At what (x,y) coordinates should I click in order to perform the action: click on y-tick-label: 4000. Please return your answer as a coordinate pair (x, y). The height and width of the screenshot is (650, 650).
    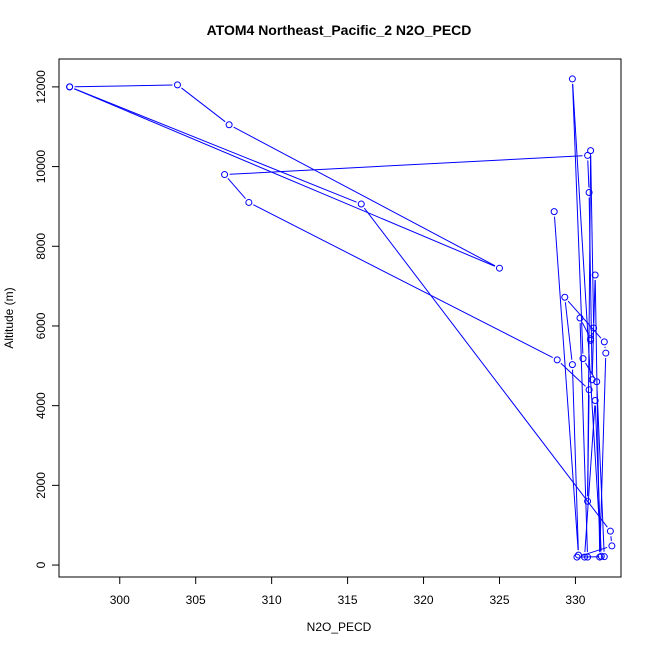
    Looking at the image, I should click on (41, 405).